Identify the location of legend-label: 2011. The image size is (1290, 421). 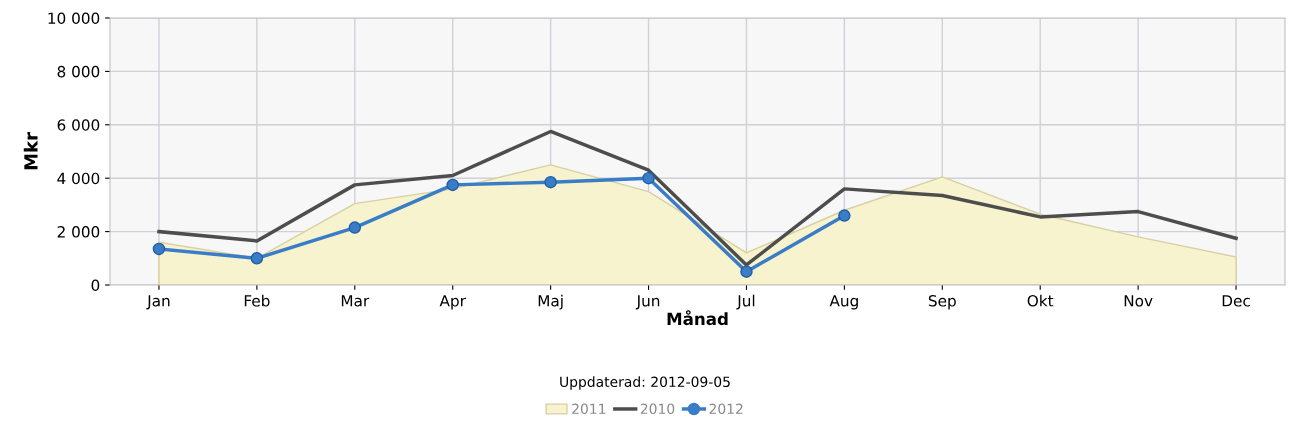
(589, 409).